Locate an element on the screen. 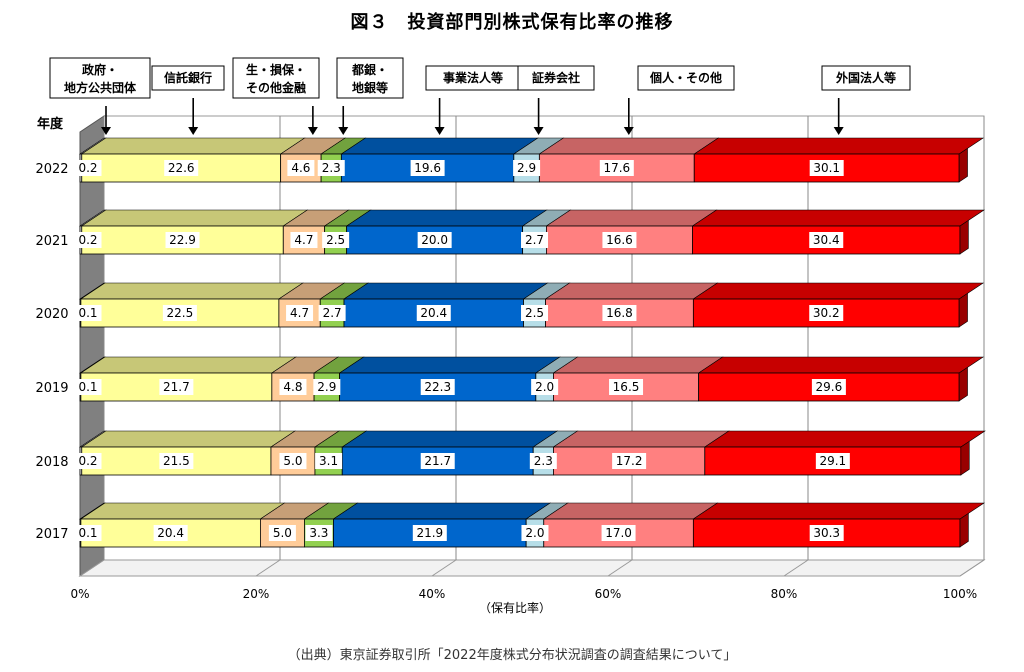  y-tick-label: 2018 is located at coordinates (51, 462).